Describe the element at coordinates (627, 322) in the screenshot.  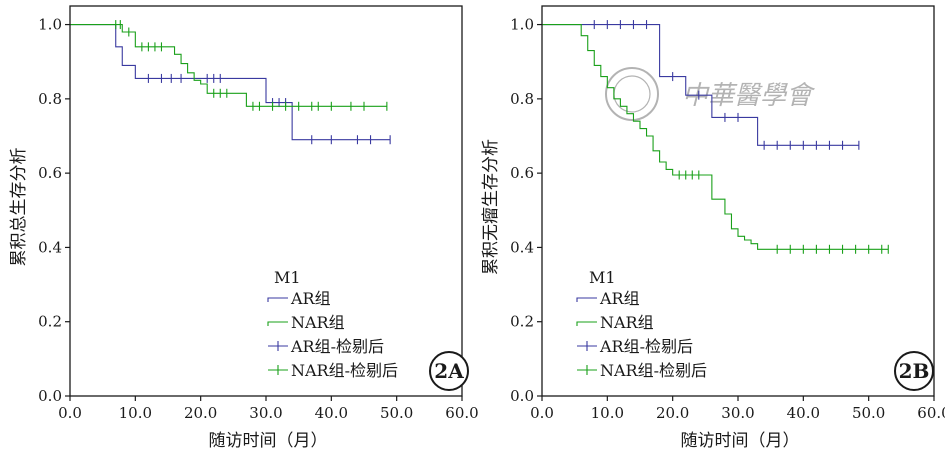
I see `legend-label-nar-2b: NAR组` at that location.